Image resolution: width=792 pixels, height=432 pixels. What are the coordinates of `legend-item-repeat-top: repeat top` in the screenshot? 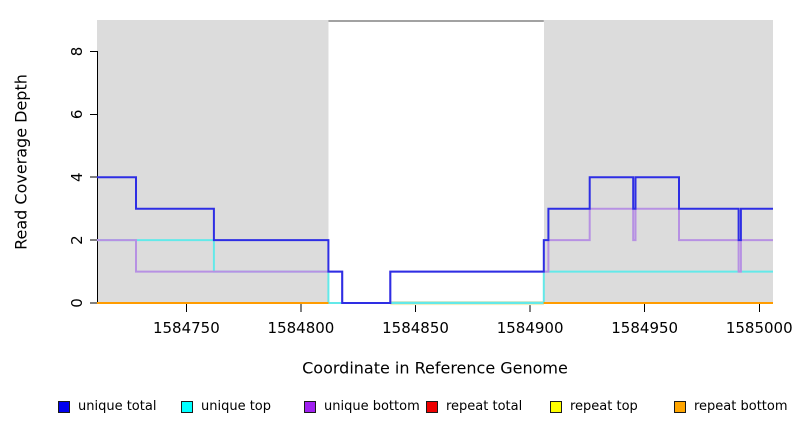 It's located at (594, 407).